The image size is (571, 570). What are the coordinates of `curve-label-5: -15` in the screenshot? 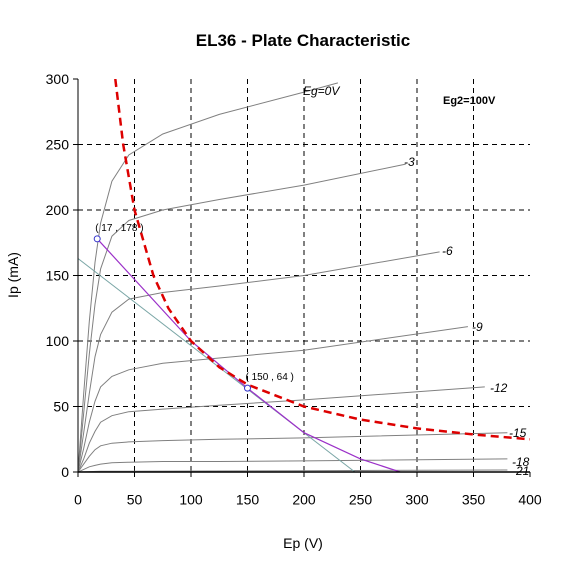 It's located at (518, 433).